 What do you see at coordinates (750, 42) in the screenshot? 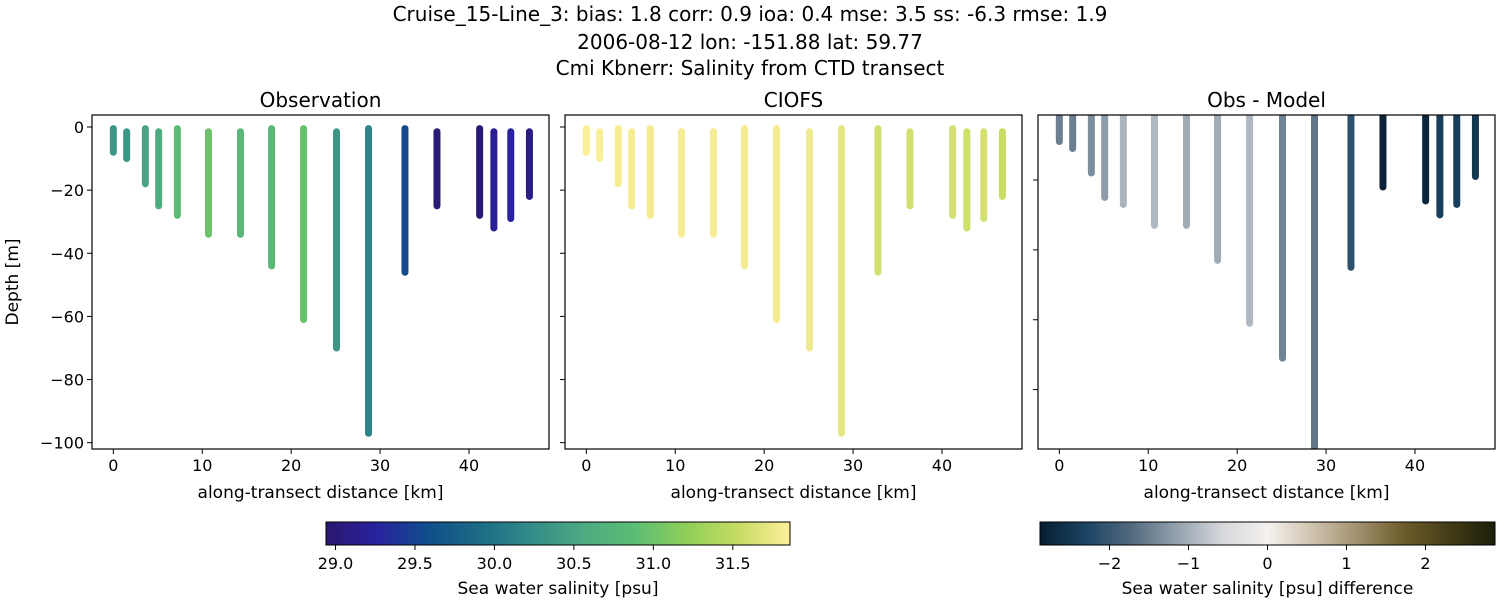
I see `figure-title-line-2: 2006-08-12 lon: -151.88 lat: 59.77` at bounding box center [750, 42].